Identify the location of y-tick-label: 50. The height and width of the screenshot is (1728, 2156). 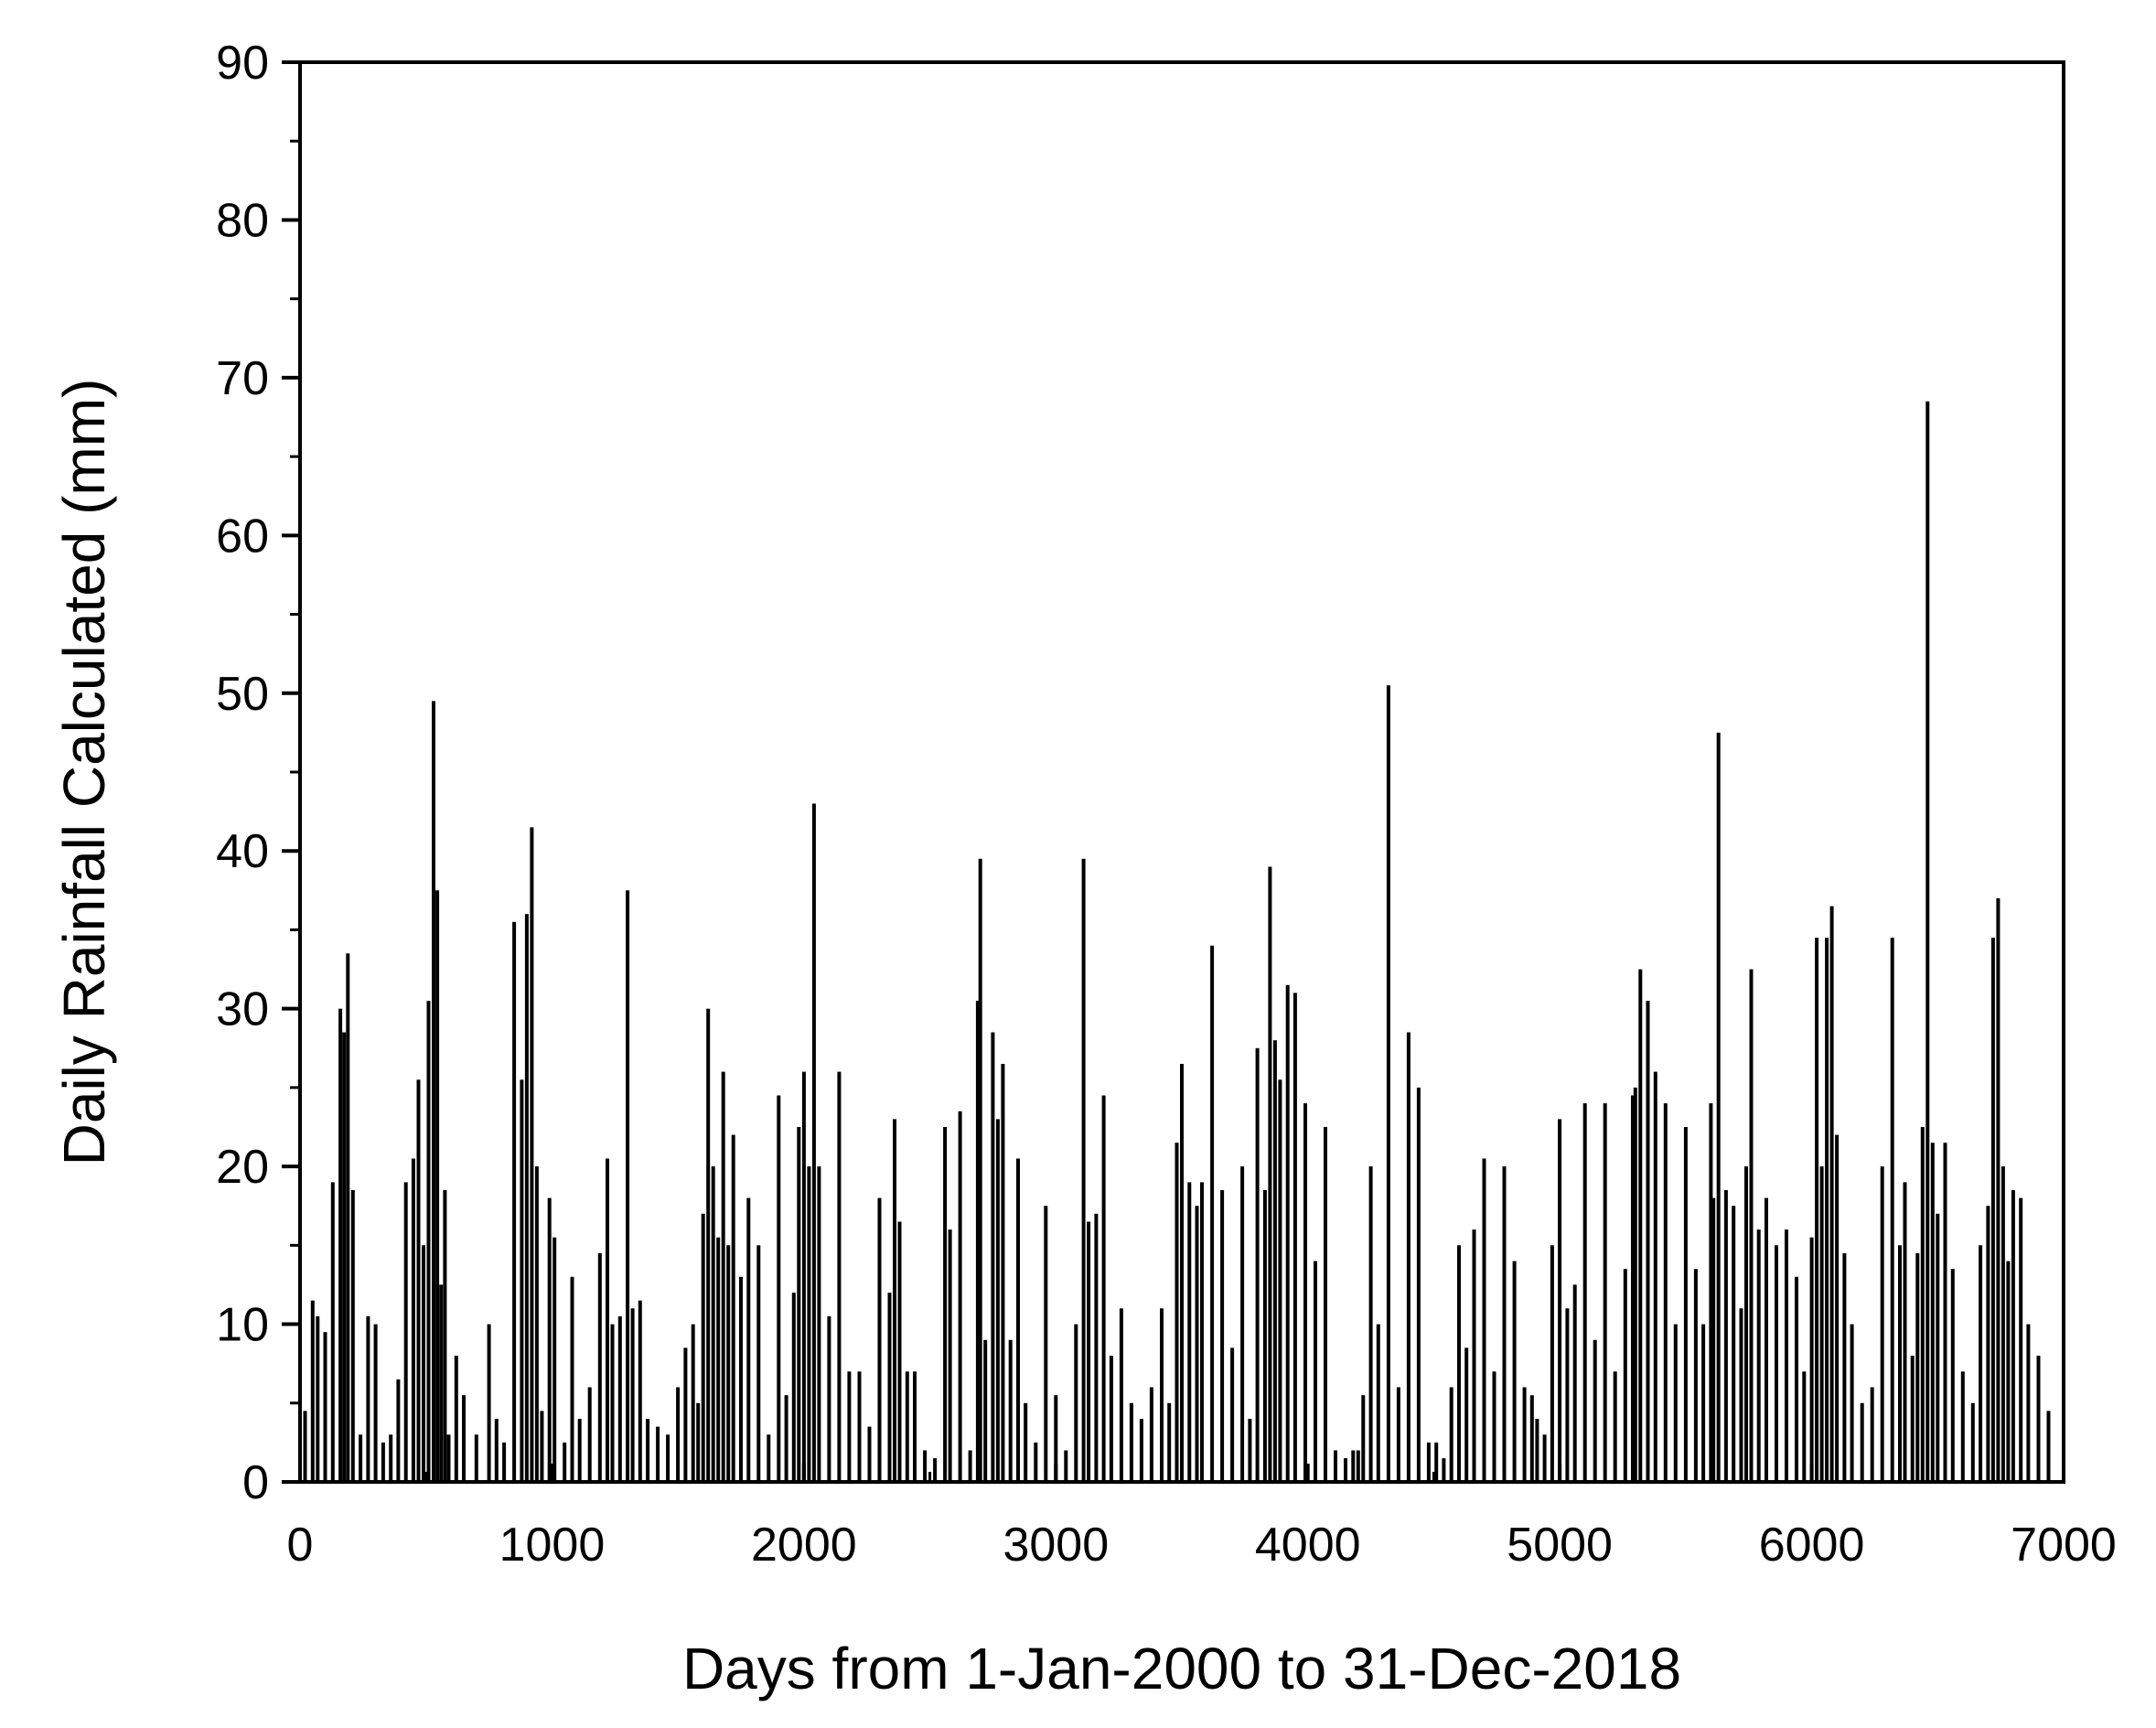
(243, 694).